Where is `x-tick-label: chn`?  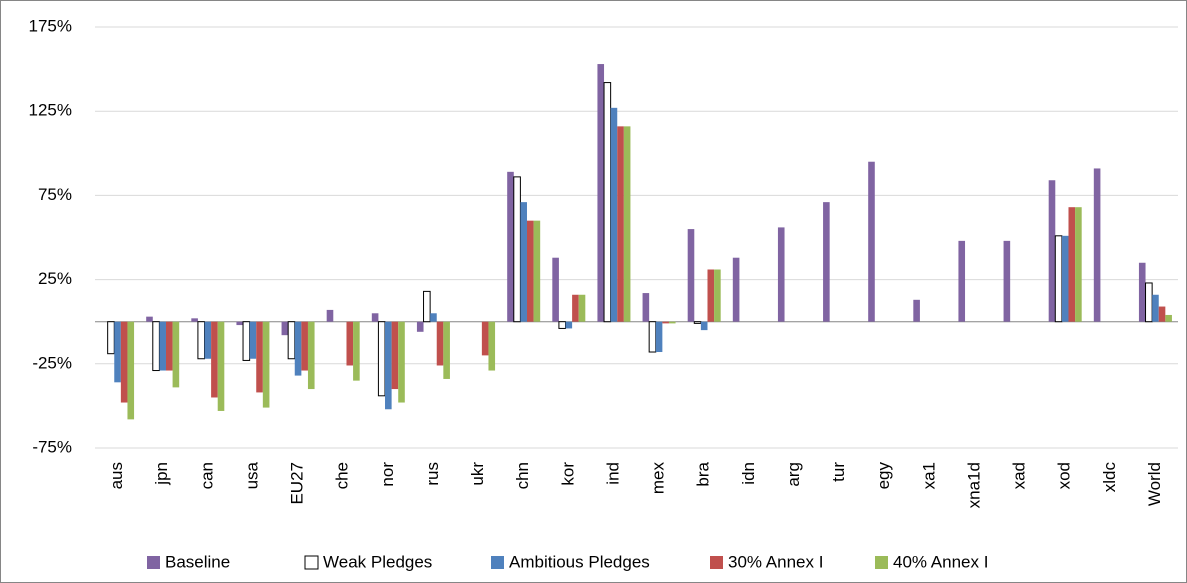 x-tick-label: chn is located at coordinates (522, 475).